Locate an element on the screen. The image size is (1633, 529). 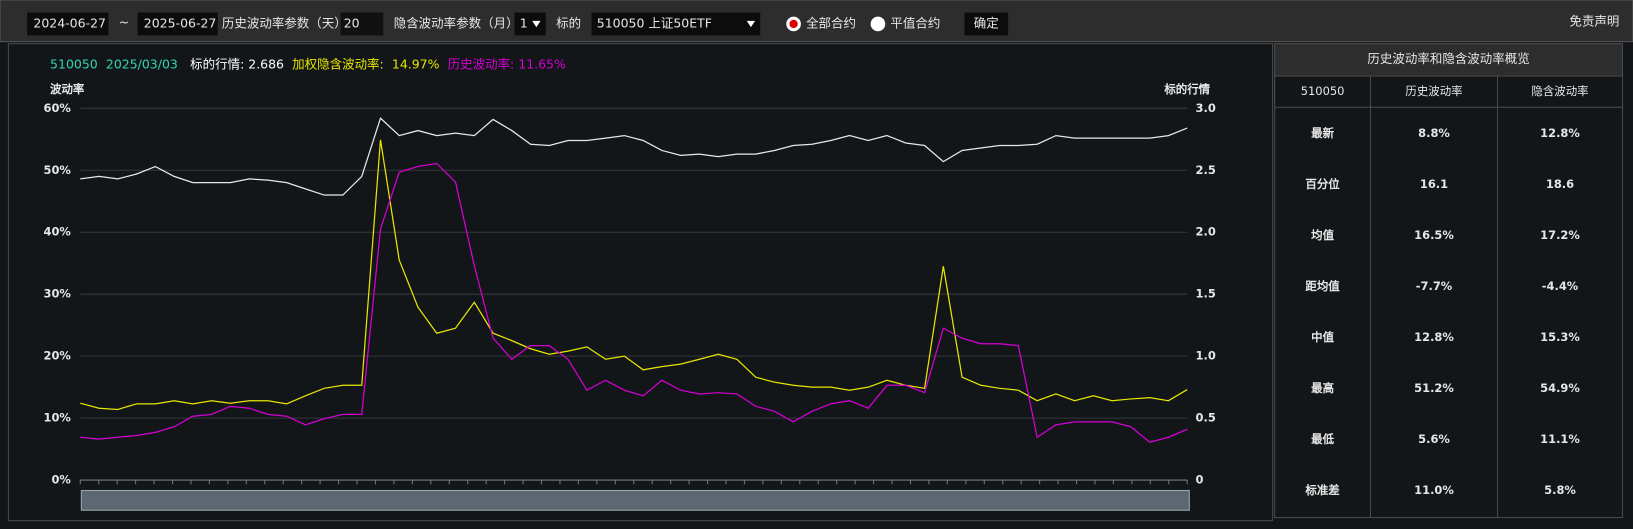
row-label: 均值 is located at coordinates (1322, 235).